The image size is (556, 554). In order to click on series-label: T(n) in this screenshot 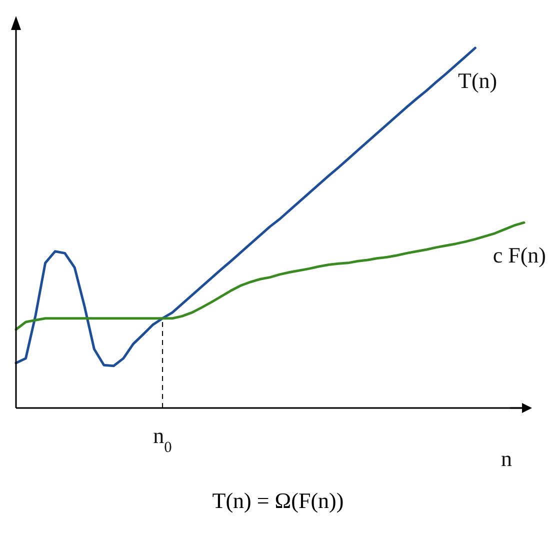, I will do `click(478, 80)`.